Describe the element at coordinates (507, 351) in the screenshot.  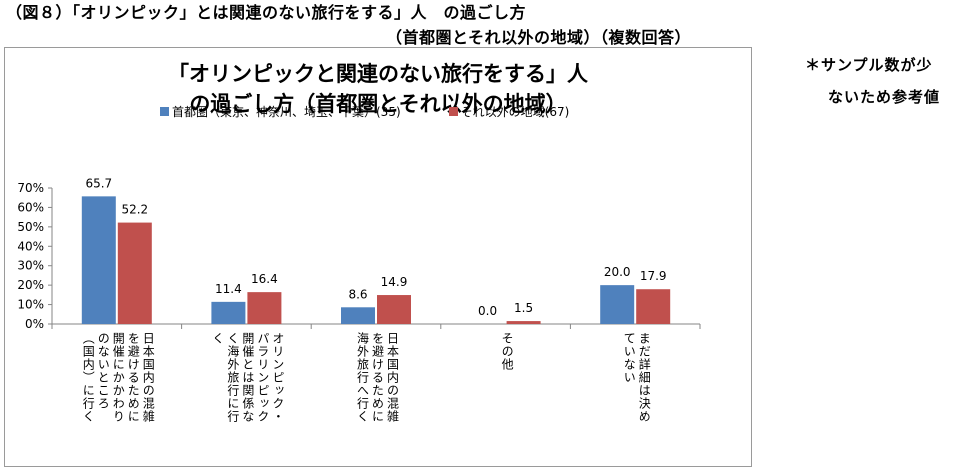
I see `category-label-line: その他` at that location.